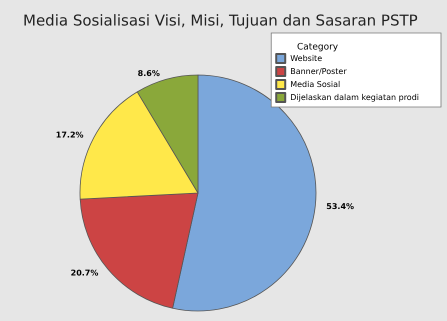 Image resolution: width=447 pixels, height=321 pixels. What do you see at coordinates (318, 47) in the screenshot?
I see `legend-title: Category` at bounding box center [318, 47].